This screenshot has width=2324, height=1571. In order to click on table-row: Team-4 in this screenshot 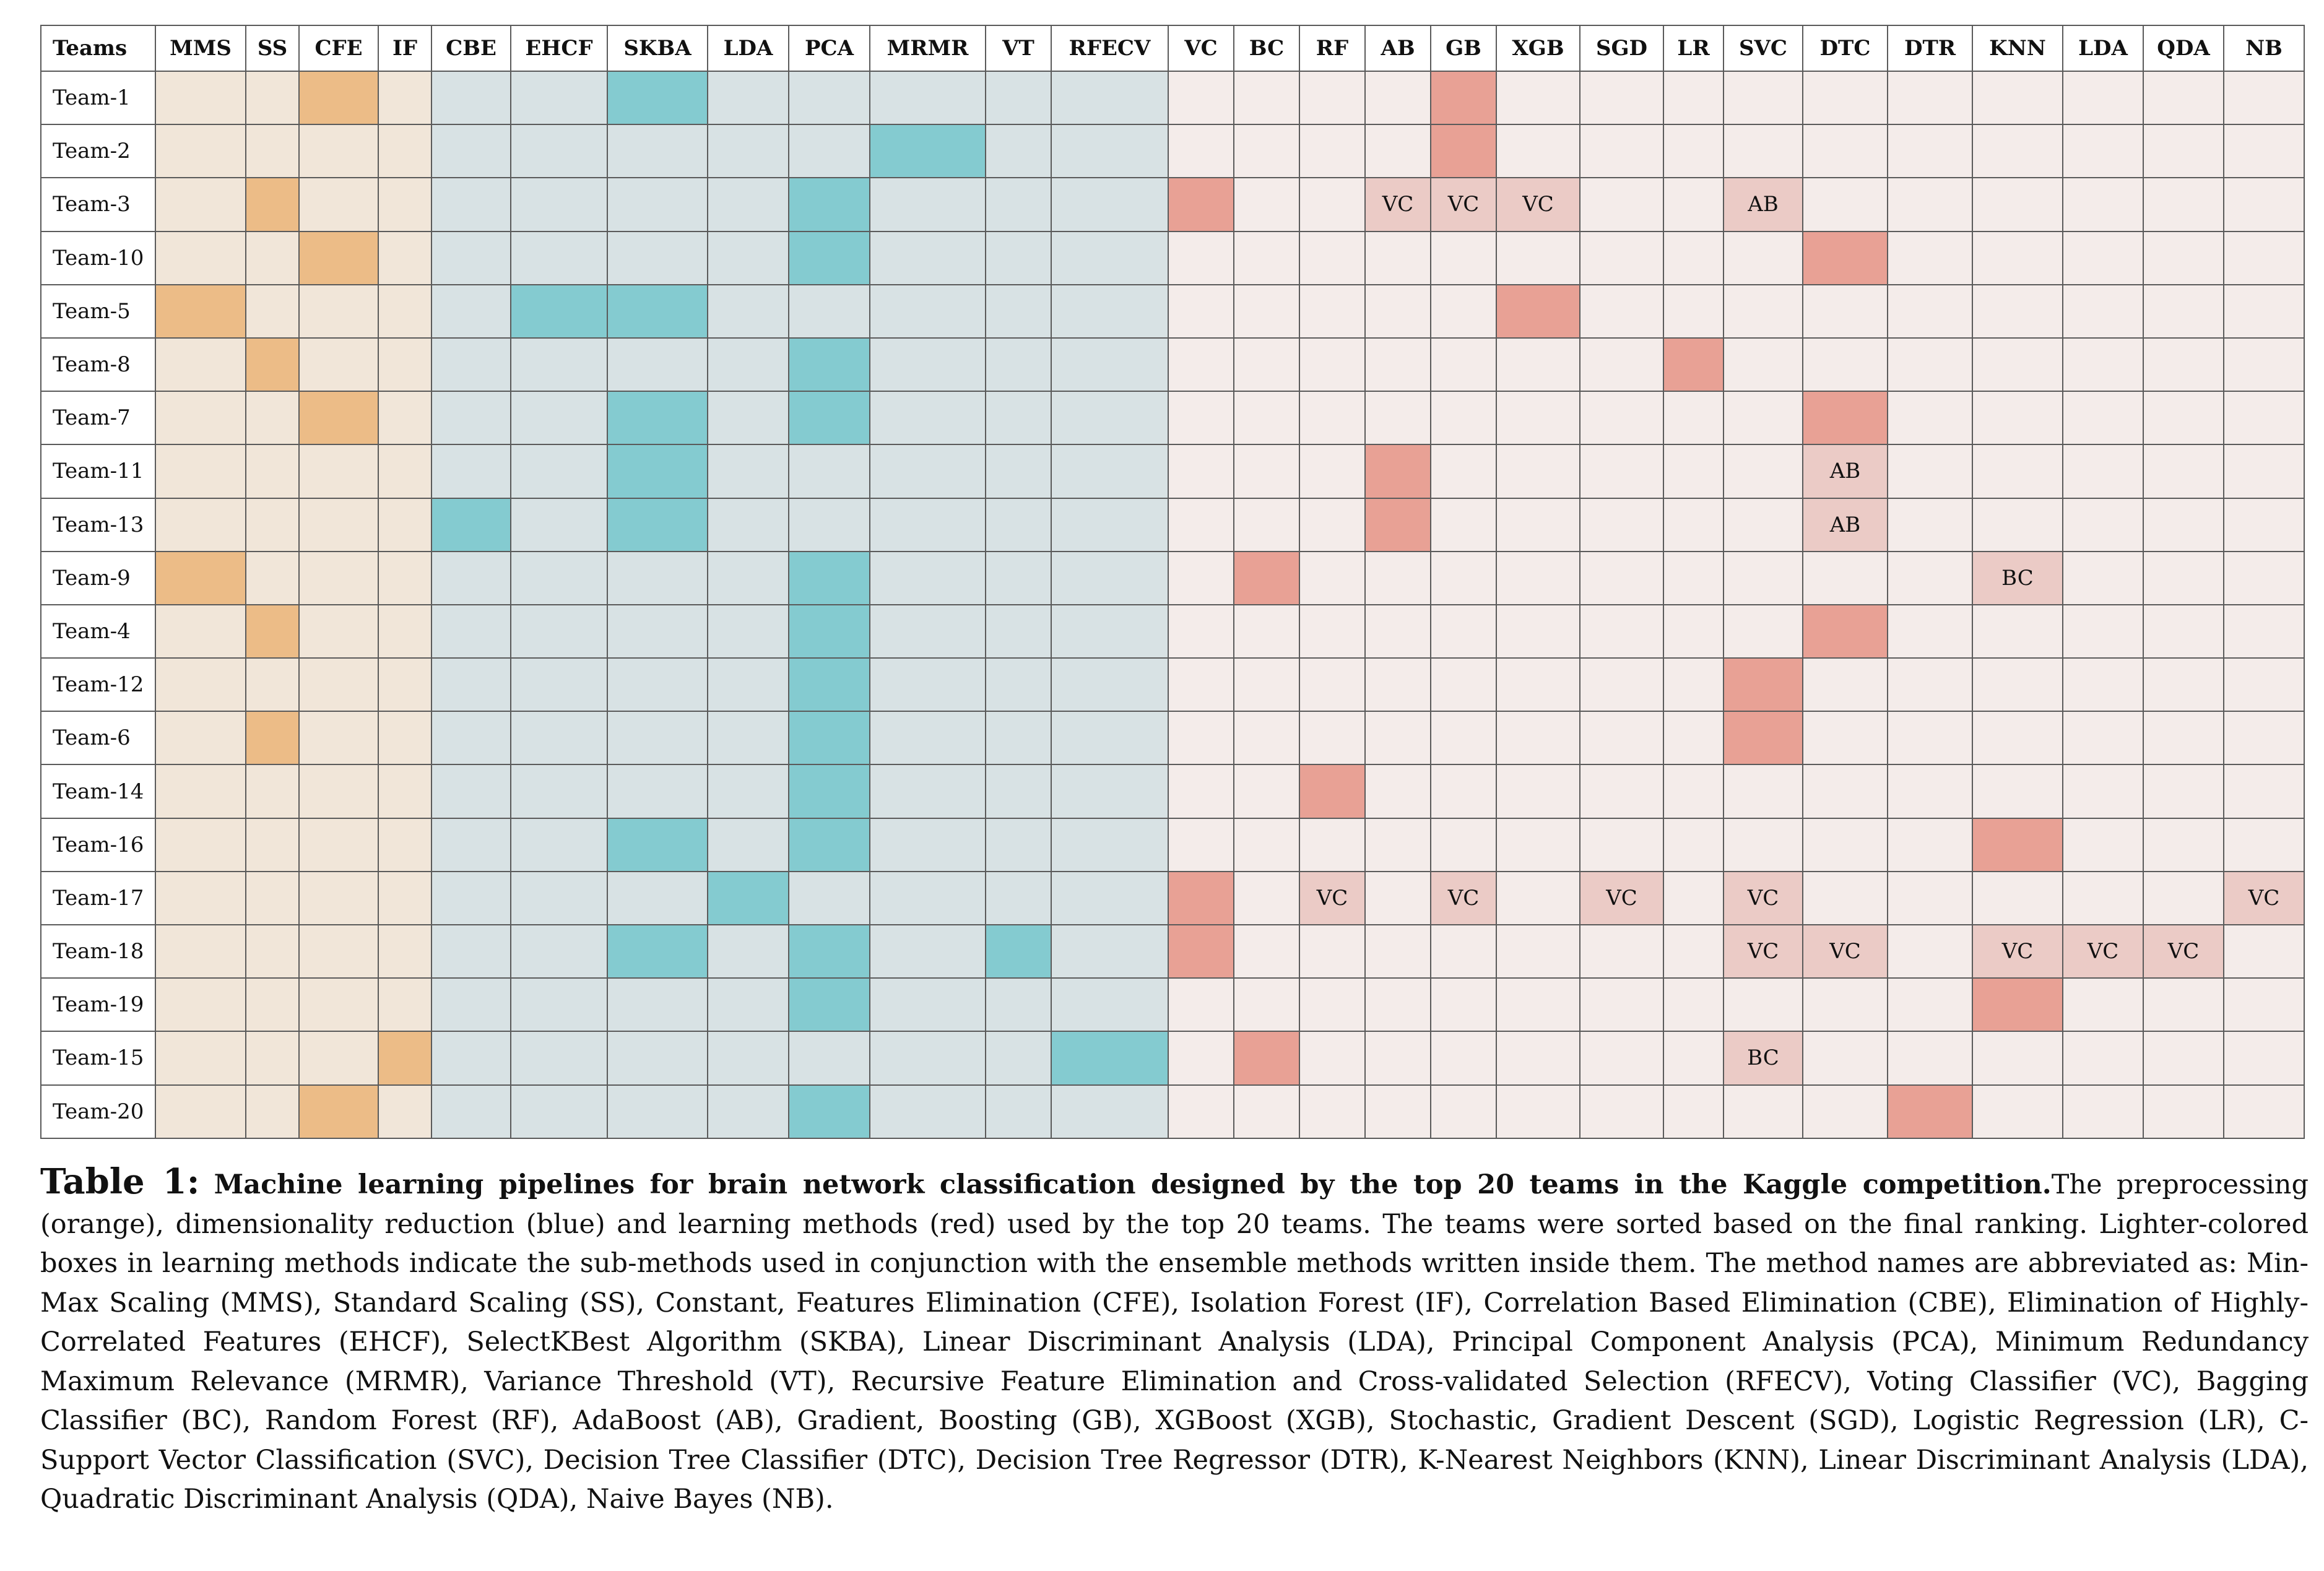, I will do `click(1182, 631)`.